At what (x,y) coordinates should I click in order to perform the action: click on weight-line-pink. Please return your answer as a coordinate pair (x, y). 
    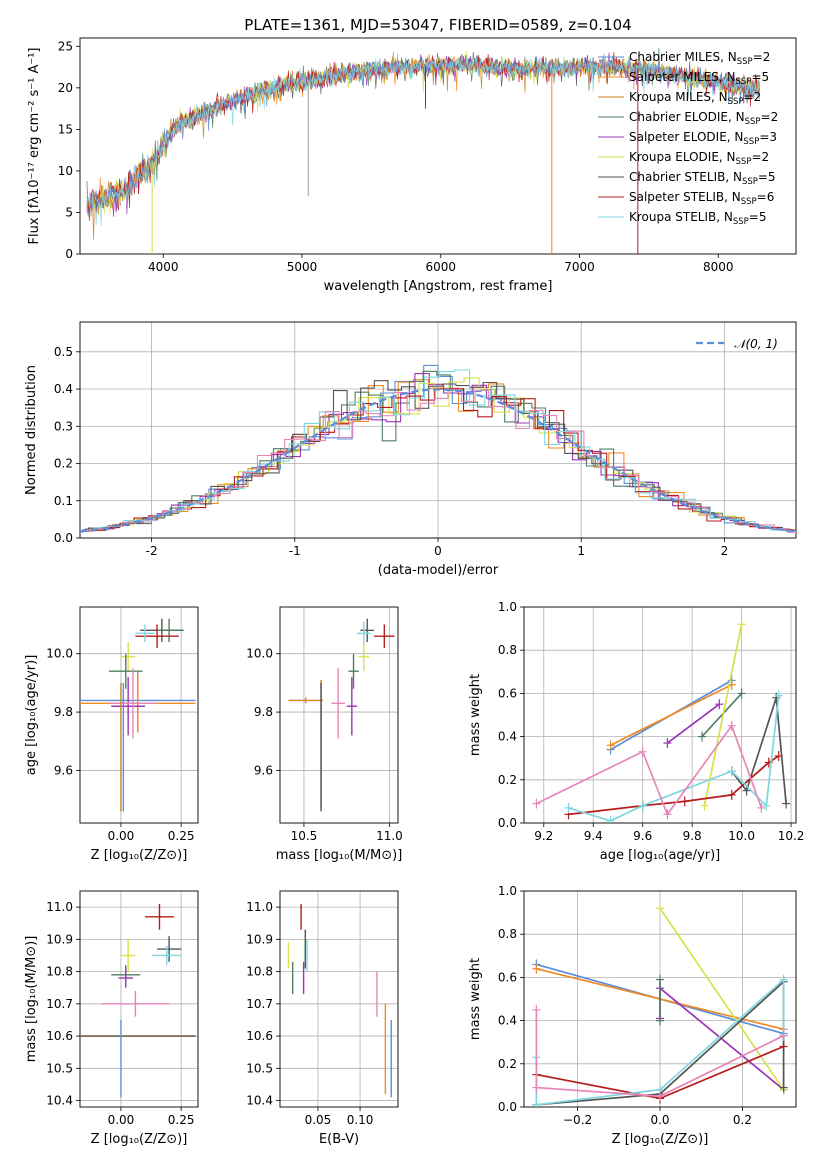
    Looking at the image, I should click on (659, 1053).